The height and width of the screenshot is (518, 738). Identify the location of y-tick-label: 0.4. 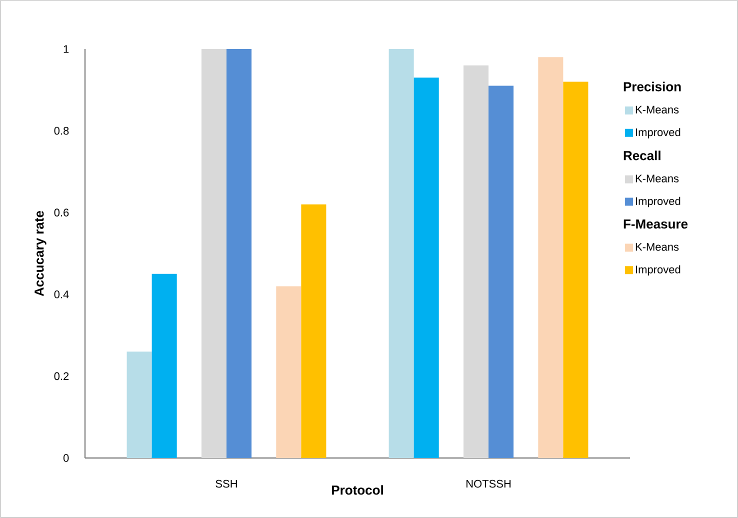
(61, 294).